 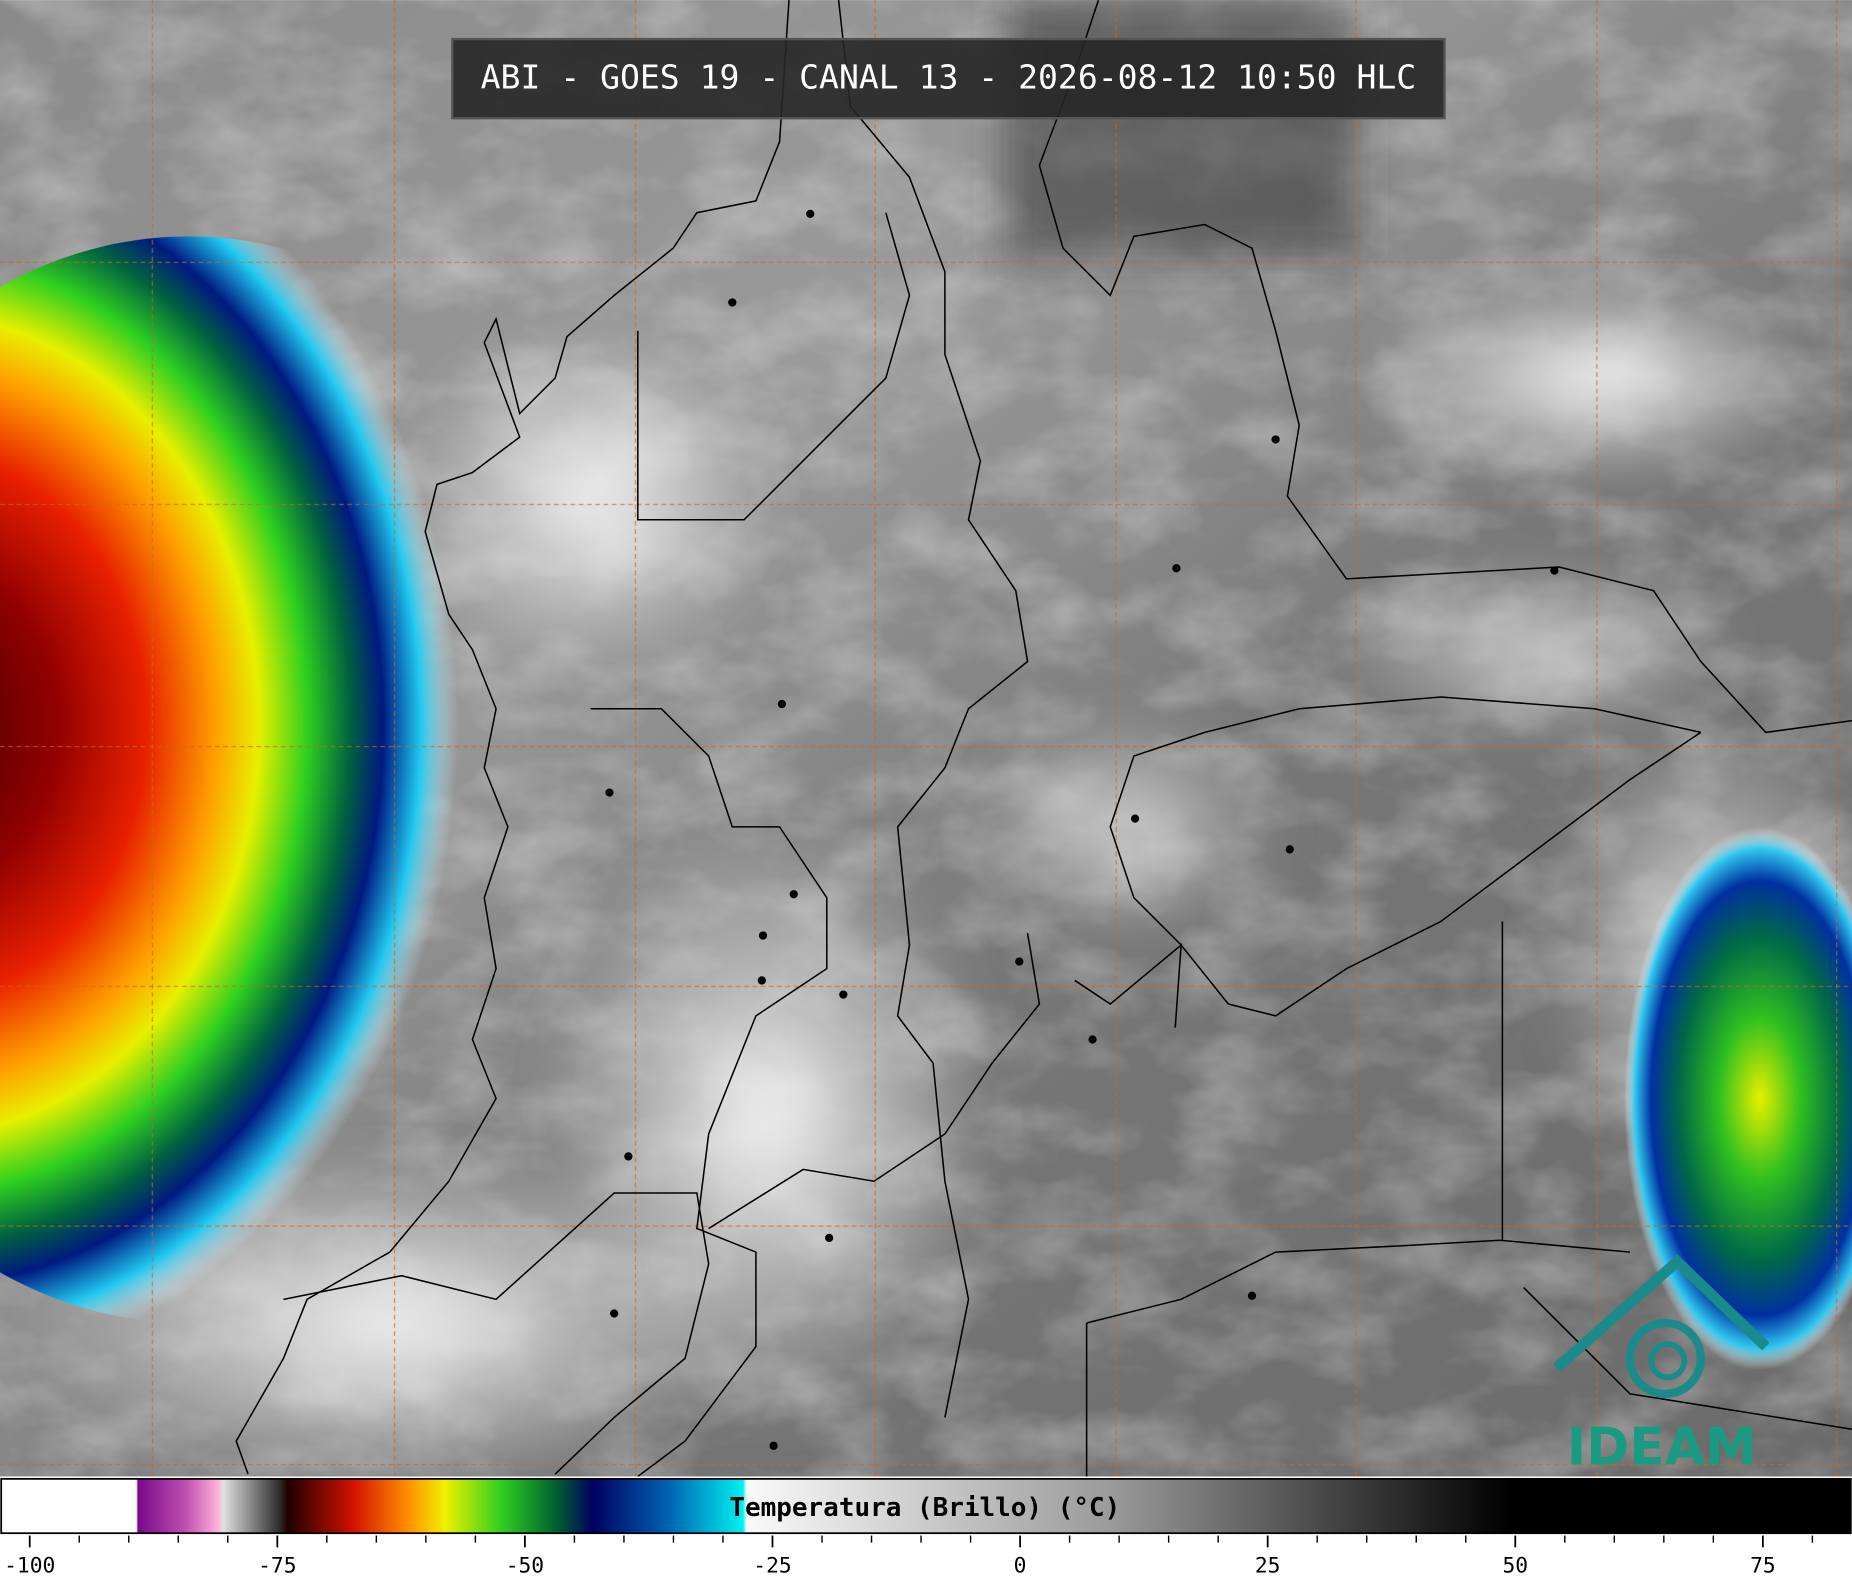 What do you see at coordinates (1020, 1565) in the screenshot?
I see `colorbar-tick-label: 0` at bounding box center [1020, 1565].